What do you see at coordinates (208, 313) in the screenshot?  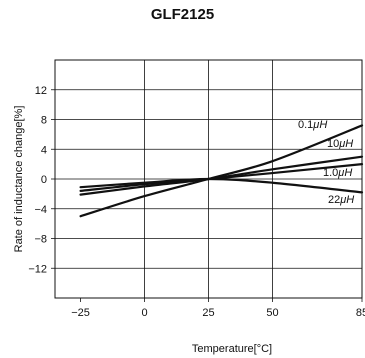 I see `x-tick-label: 25` at bounding box center [208, 313].